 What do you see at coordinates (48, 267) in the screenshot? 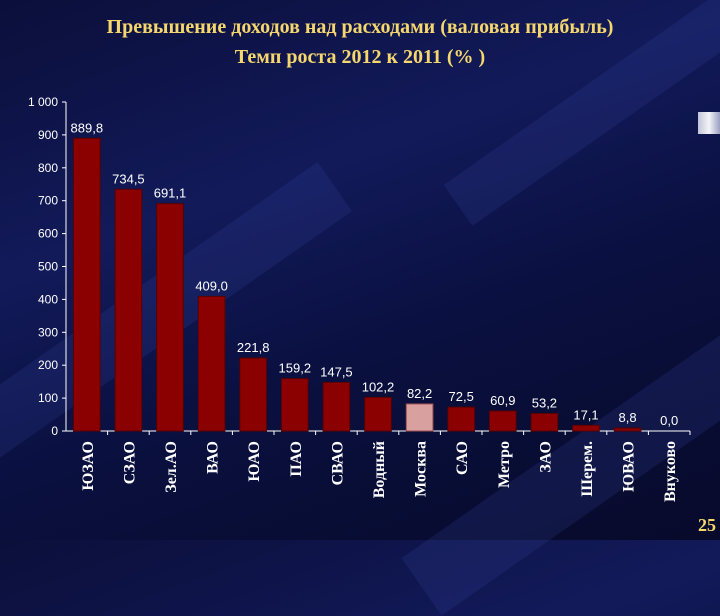
I see `y-tick-label: 500` at bounding box center [48, 267].